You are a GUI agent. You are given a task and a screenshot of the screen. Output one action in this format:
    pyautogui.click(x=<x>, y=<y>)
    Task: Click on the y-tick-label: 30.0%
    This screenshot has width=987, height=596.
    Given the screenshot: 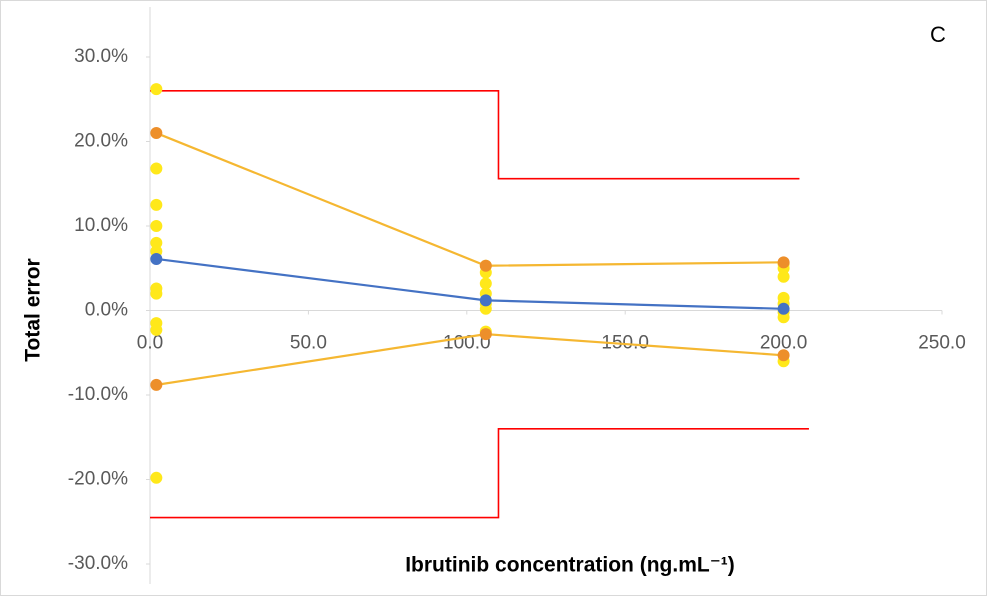 What is the action you would take?
    pyautogui.click(x=101, y=56)
    